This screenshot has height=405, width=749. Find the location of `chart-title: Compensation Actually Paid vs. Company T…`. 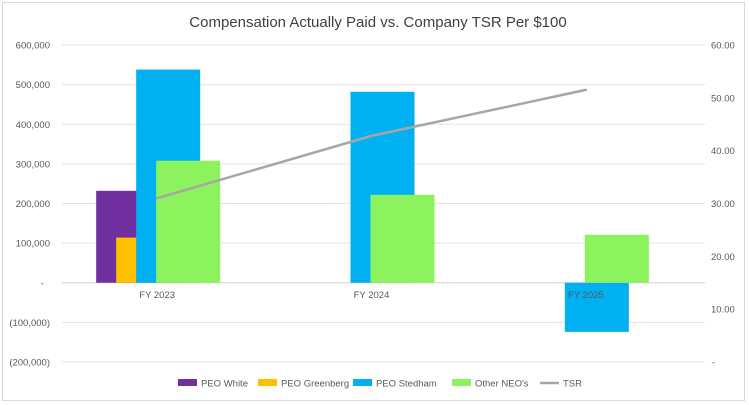

chart-title: Compensation Actually Paid vs. Company T… is located at coordinates (377, 22).